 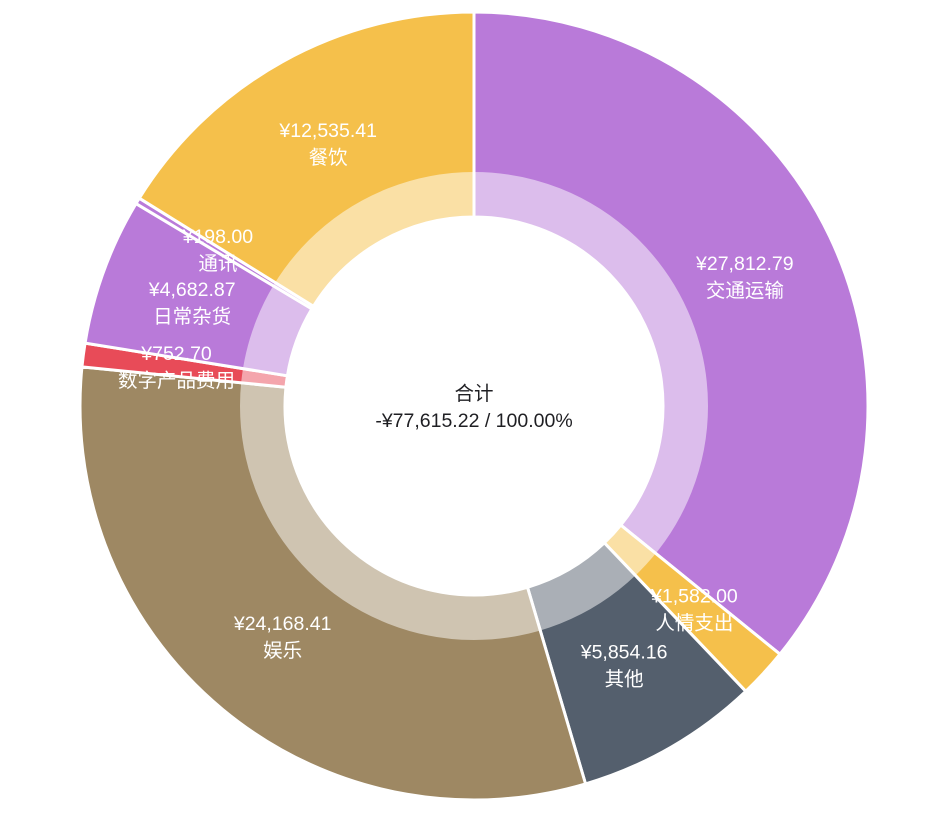 I want to click on slice-label: ¥198.00 通讯, so click(x=218, y=250).